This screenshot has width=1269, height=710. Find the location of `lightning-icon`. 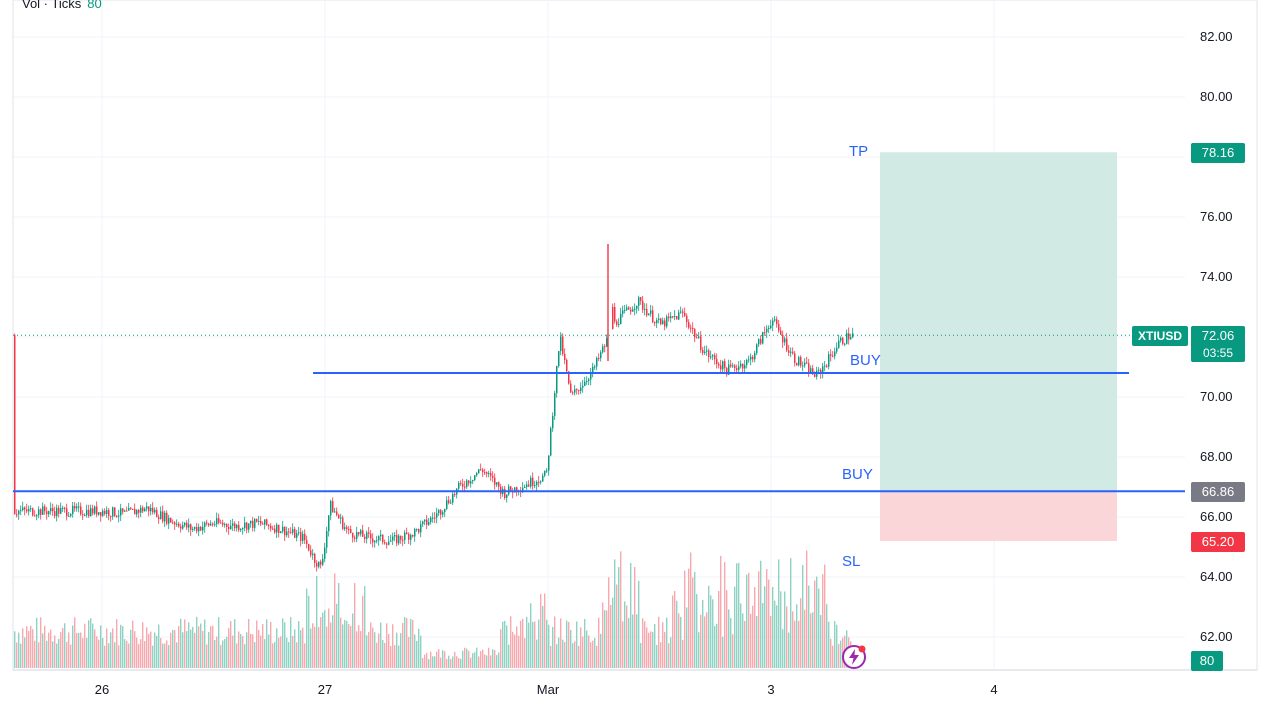

lightning-icon is located at coordinates (854, 657).